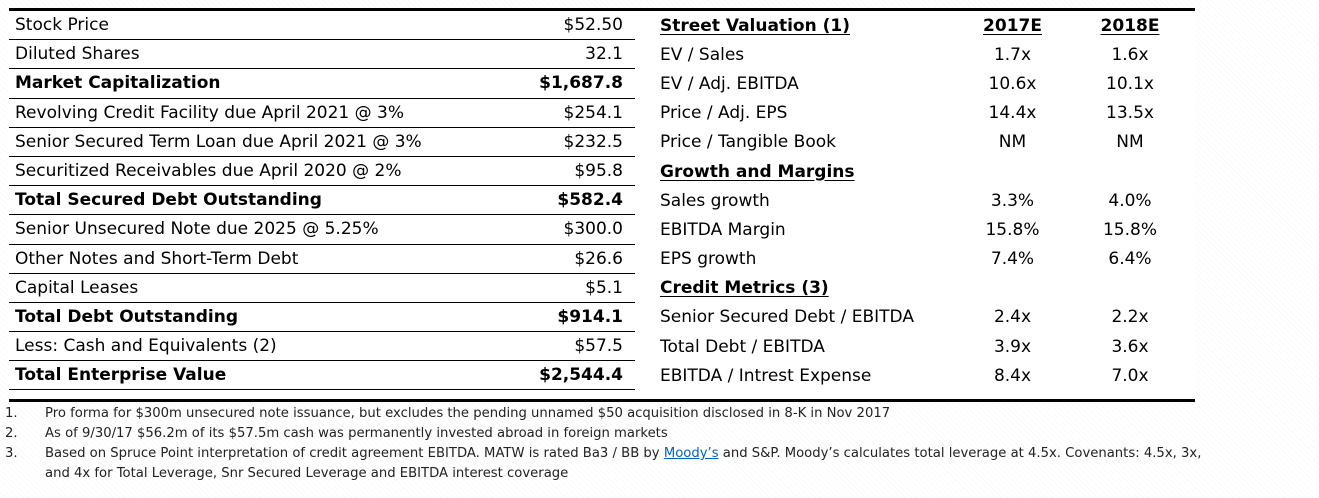 The width and height of the screenshot is (1319, 498). I want to click on cap-row: Total Secured Debt Outstanding $582.4, so click(322, 201).